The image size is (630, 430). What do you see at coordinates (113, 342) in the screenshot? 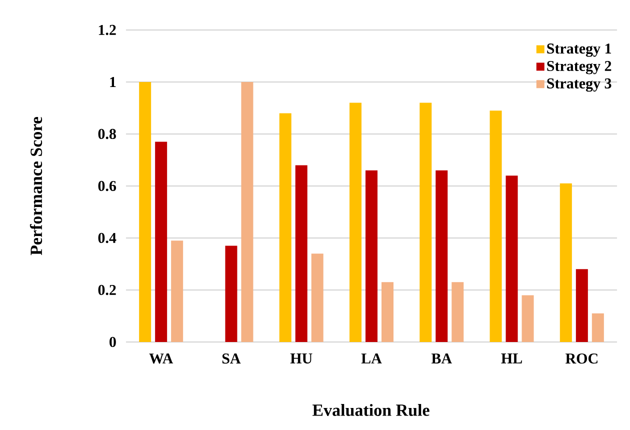
I see `y-tick-label: 0` at bounding box center [113, 342].